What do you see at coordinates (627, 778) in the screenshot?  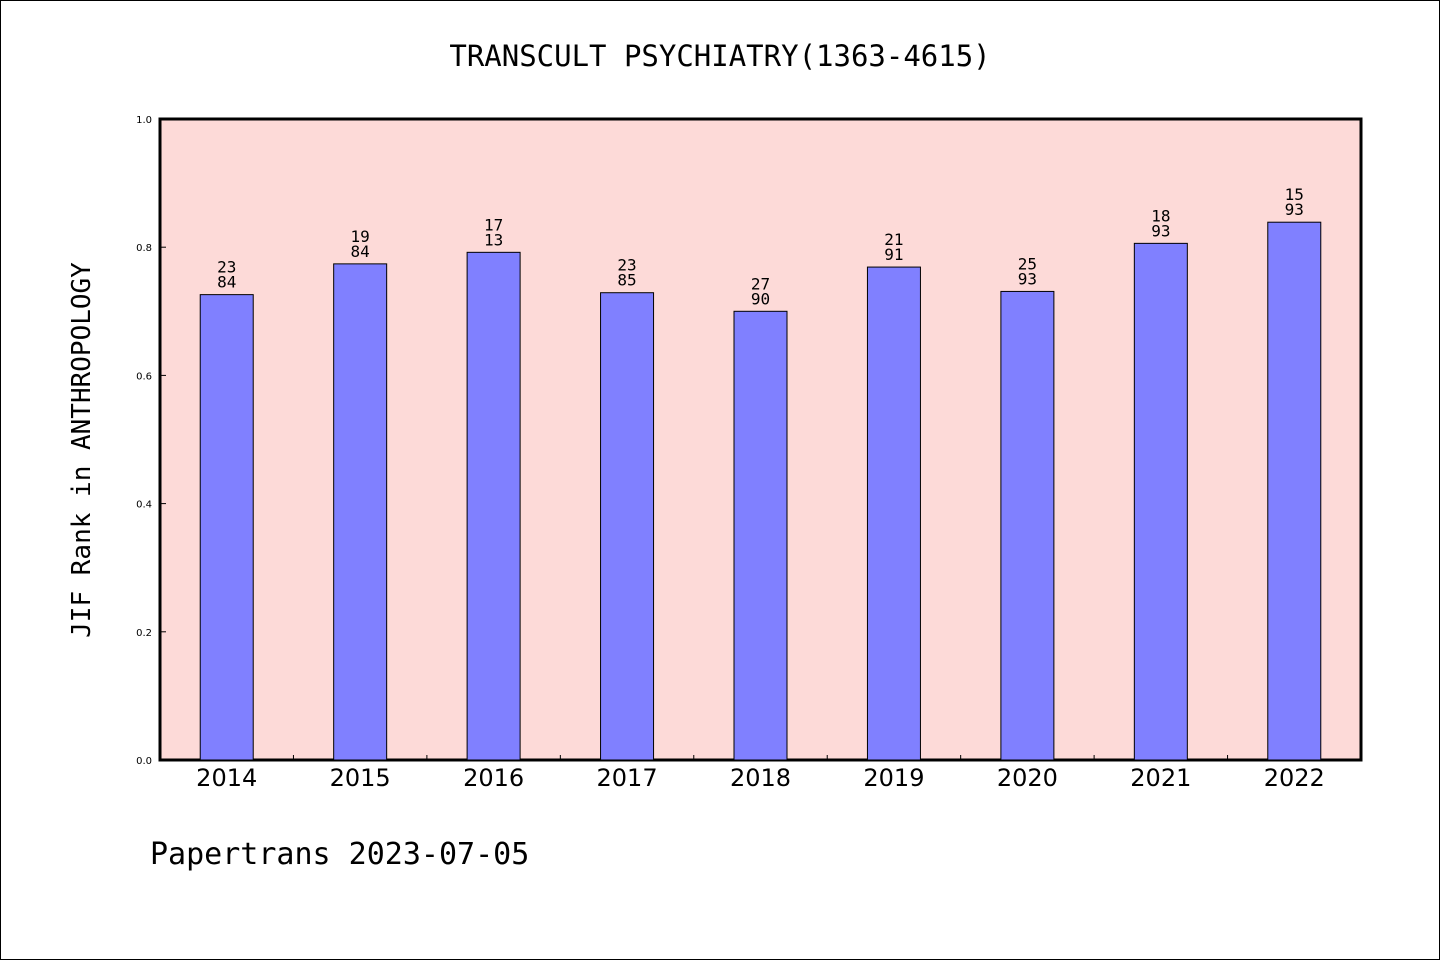 I see `x-tick-label: 2017` at bounding box center [627, 778].